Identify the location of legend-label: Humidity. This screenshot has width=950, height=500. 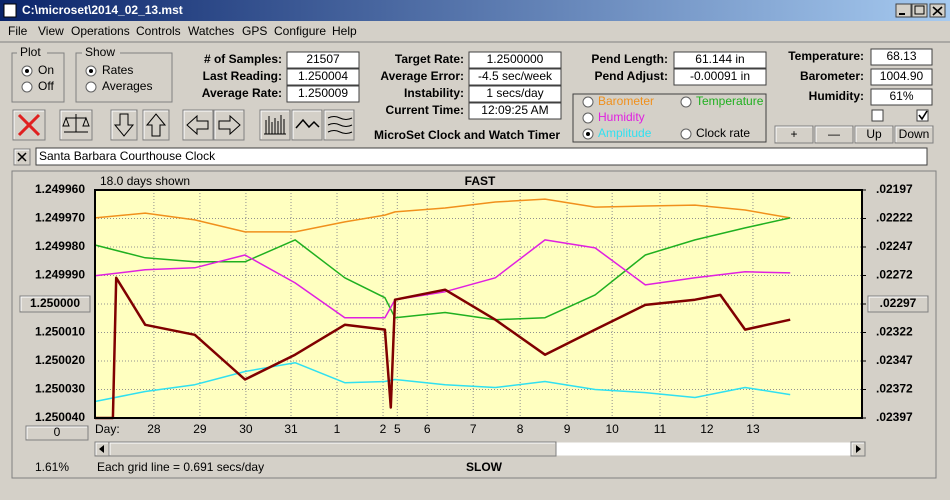
(621, 117).